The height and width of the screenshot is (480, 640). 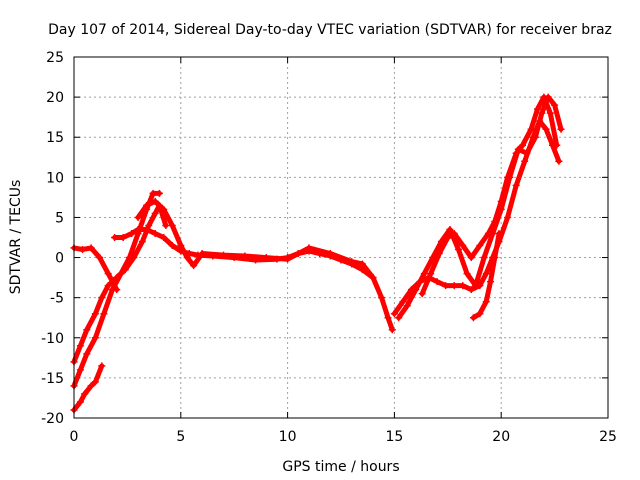 I want to click on x-tick-label: 0, so click(x=74, y=437).